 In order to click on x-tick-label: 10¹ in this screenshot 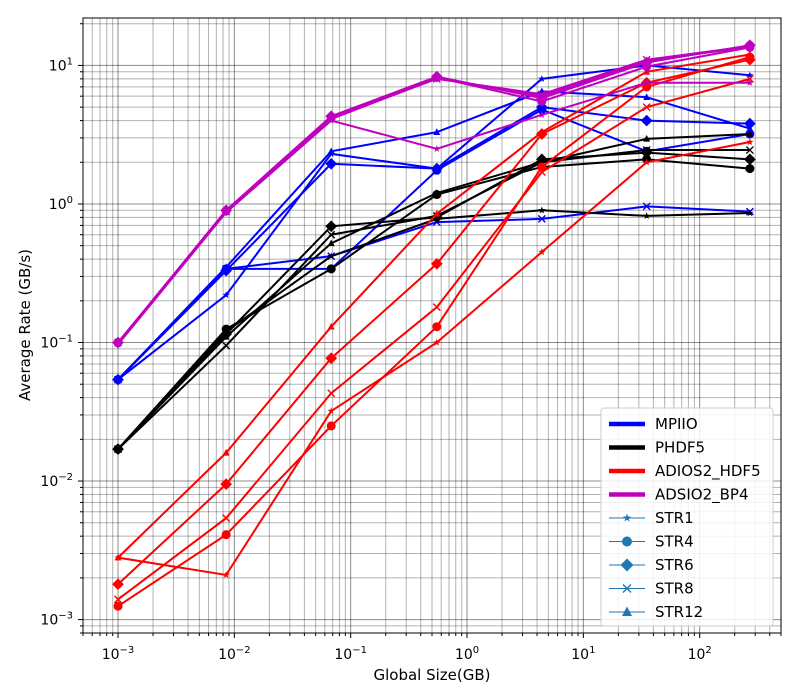, I will do `click(583, 654)`.